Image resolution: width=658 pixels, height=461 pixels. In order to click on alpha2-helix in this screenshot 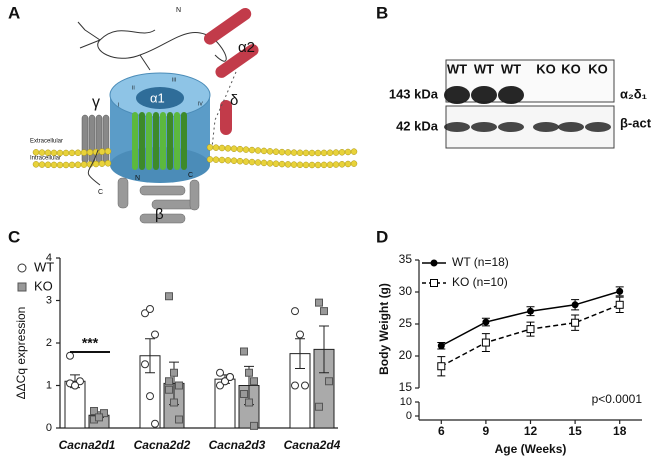, I will do `click(227, 26)`.